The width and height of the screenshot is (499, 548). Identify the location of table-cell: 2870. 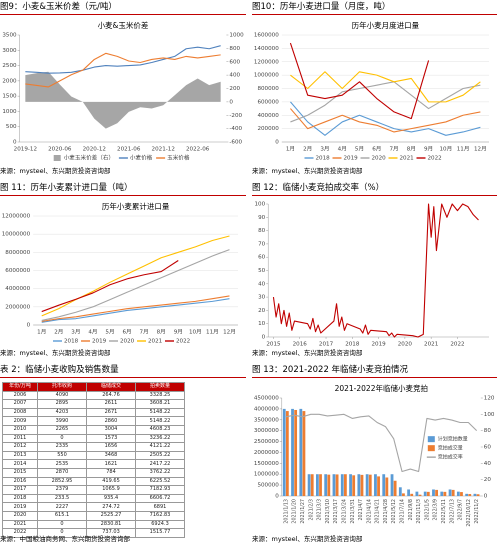
(62, 472).